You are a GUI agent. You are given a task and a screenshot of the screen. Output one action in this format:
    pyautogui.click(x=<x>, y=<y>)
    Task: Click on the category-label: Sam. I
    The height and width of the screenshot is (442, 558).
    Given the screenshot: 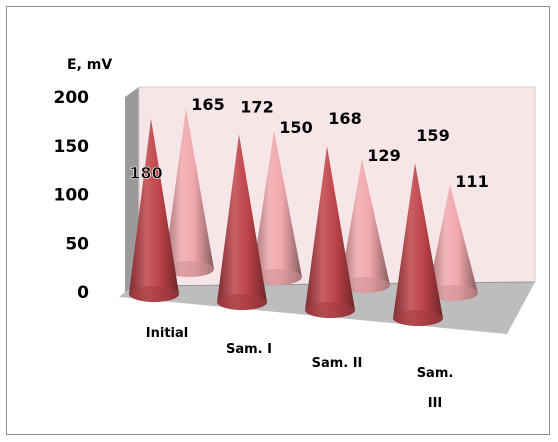 What is the action you would take?
    pyautogui.click(x=249, y=349)
    